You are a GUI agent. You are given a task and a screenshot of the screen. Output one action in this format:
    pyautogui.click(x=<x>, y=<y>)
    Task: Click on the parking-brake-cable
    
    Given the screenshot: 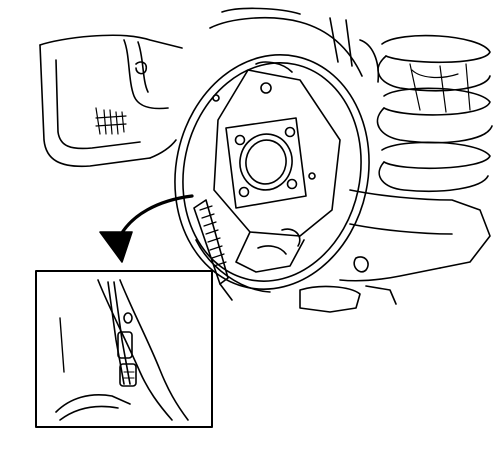 What is the action you would take?
    pyautogui.click(x=213, y=250)
    